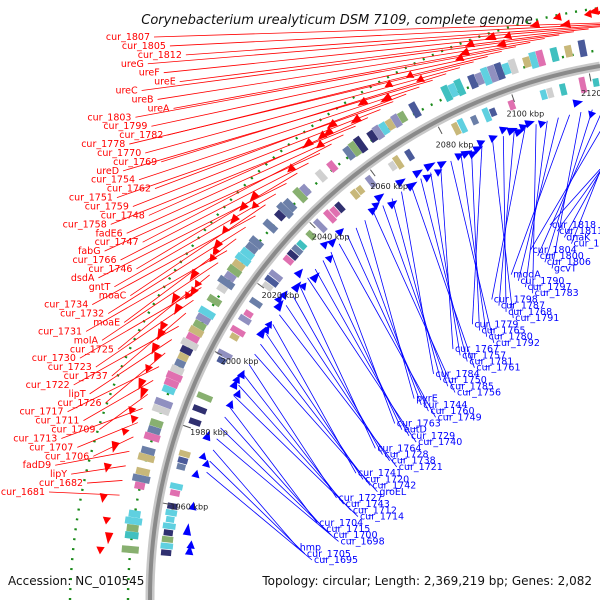 The height and width of the screenshot is (600, 600). Describe the element at coordinates (578, 237) in the screenshot. I see `reverse-gene-label: dnaK` at that location.